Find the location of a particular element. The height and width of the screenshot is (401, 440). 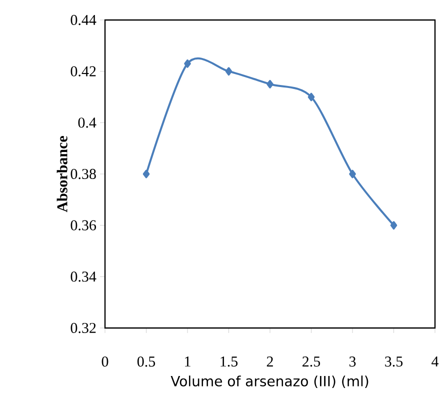

x-tick-label: 0.5 is located at coordinates (146, 361).